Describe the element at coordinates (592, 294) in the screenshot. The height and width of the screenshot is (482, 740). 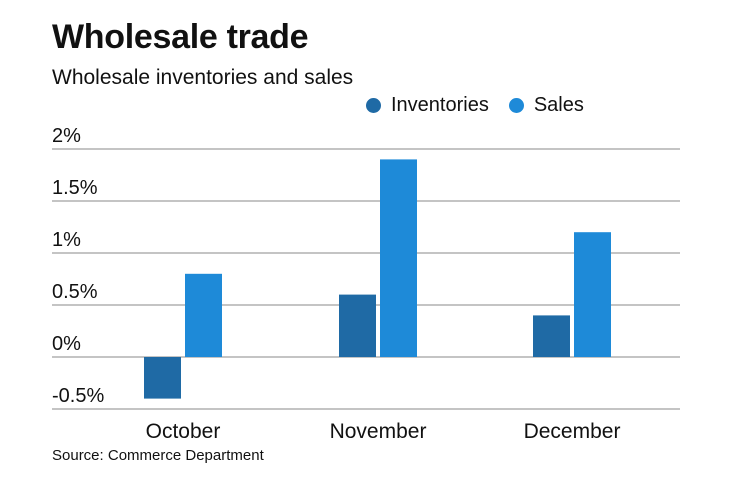
I see `bar-sales-december` at that location.